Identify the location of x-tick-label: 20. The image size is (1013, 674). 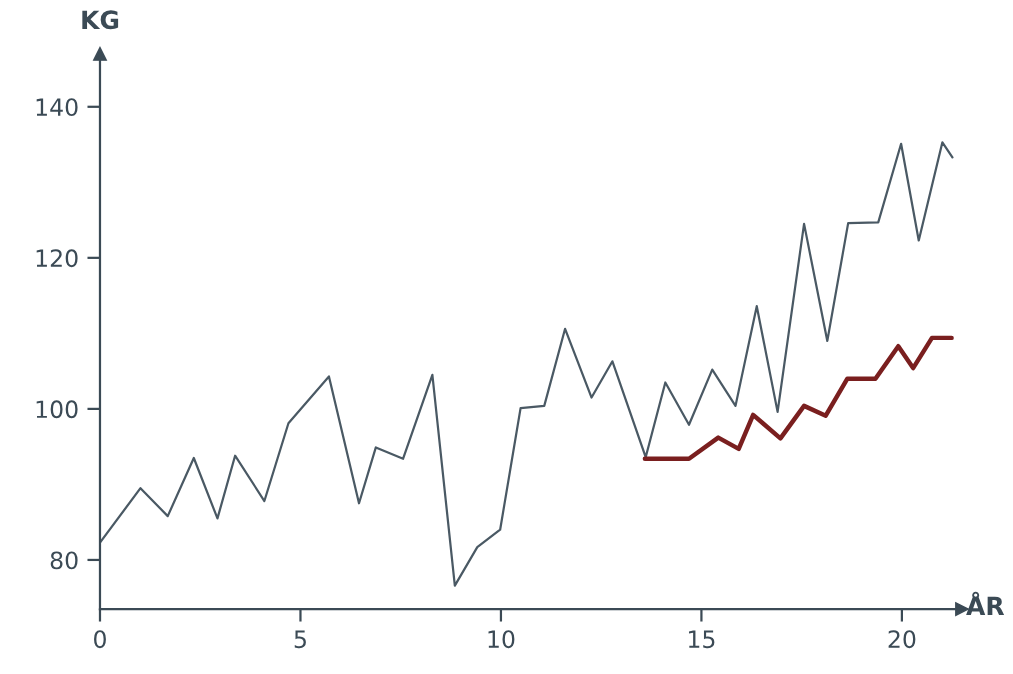
(902, 639).